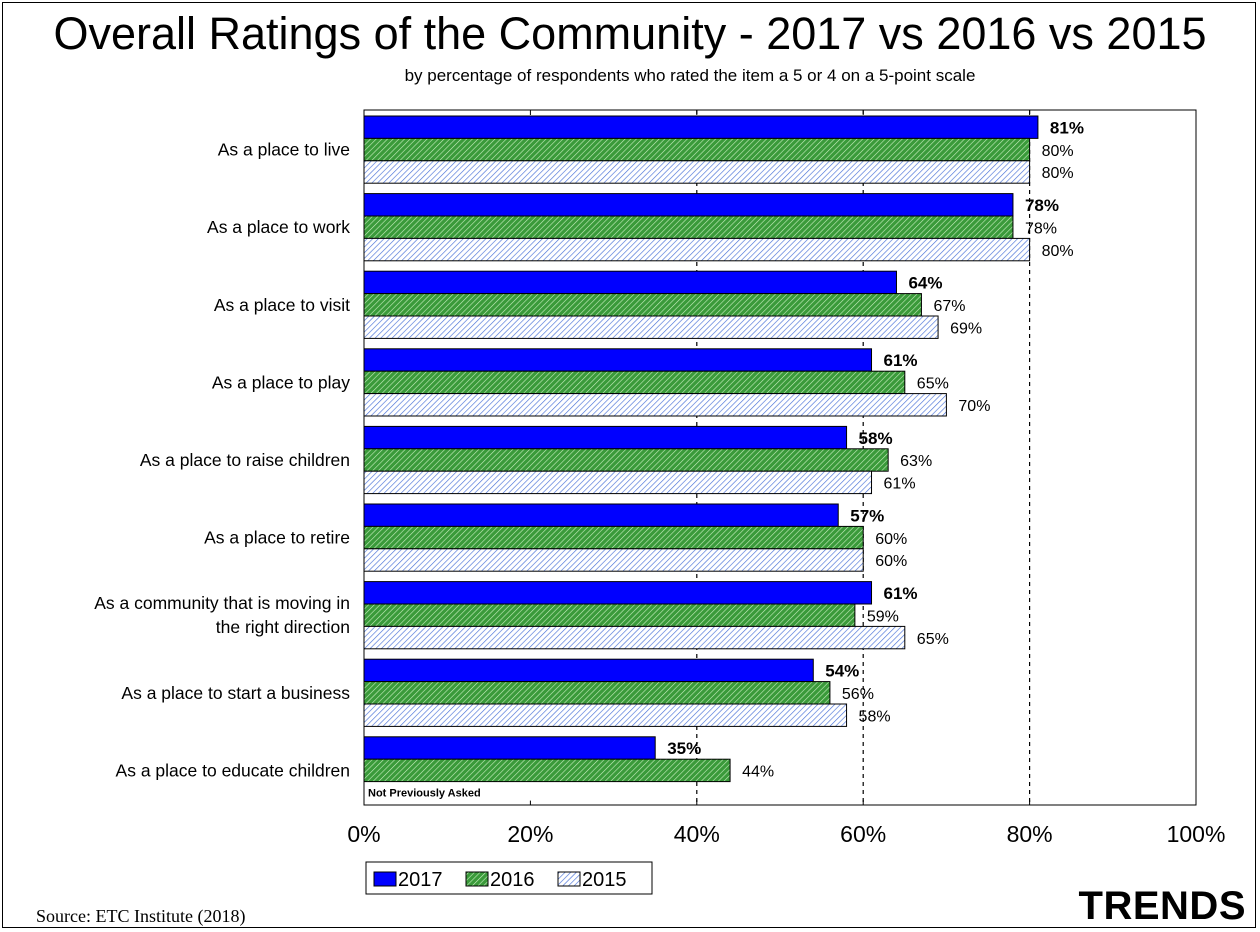  What do you see at coordinates (233, 770) in the screenshot?
I see `category-label: As a place to educate children` at bounding box center [233, 770].